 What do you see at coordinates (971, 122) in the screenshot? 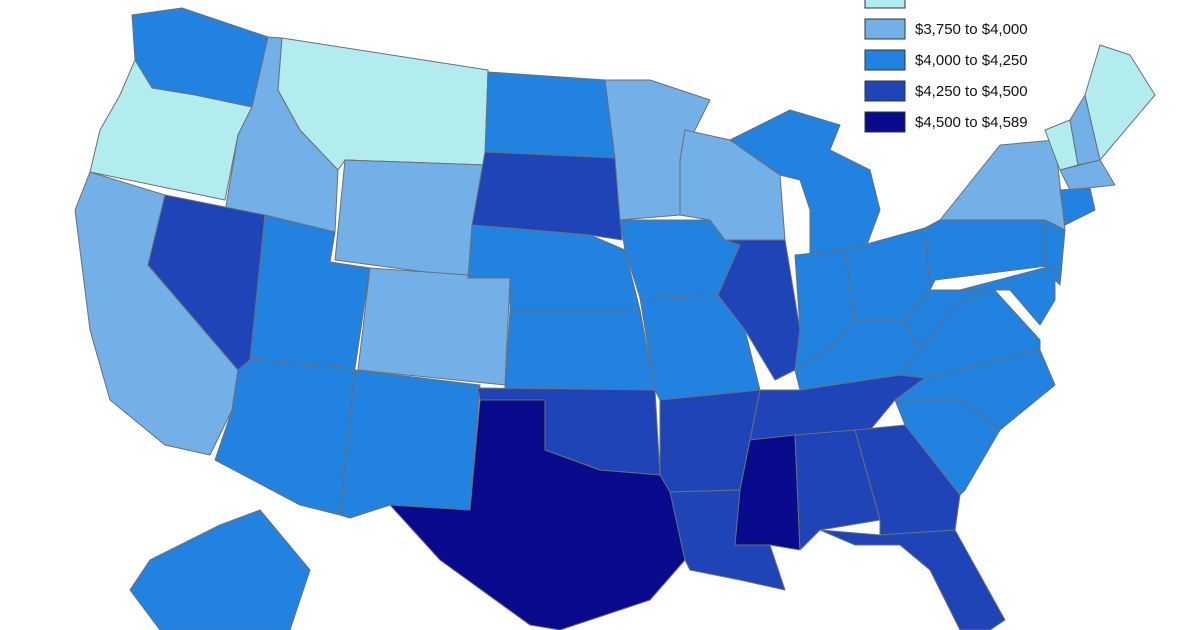
I see `legend-label: $4,500 to $4,589` at bounding box center [971, 122].